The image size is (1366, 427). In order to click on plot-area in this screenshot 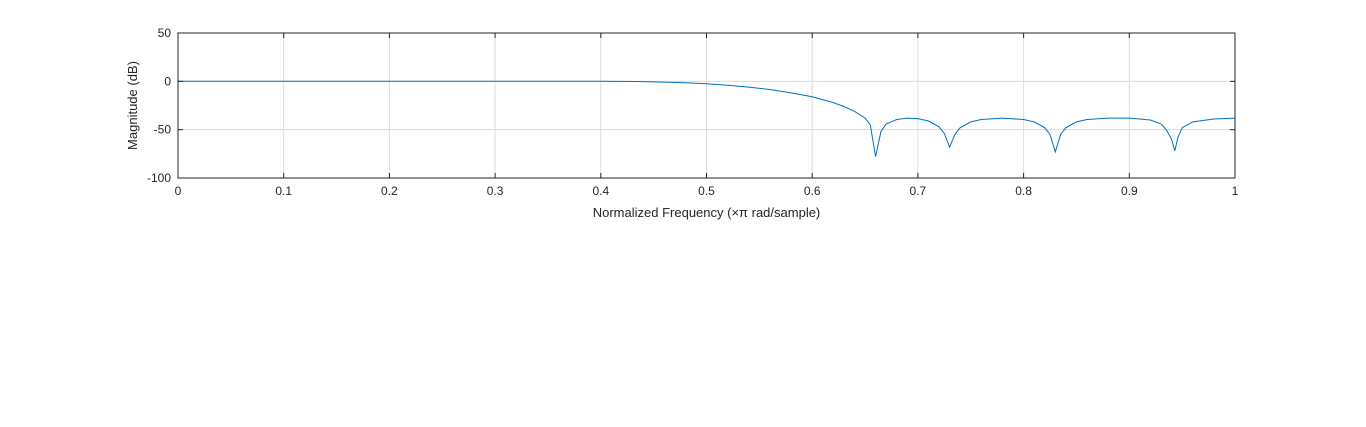, I will do `click(707, 118)`.